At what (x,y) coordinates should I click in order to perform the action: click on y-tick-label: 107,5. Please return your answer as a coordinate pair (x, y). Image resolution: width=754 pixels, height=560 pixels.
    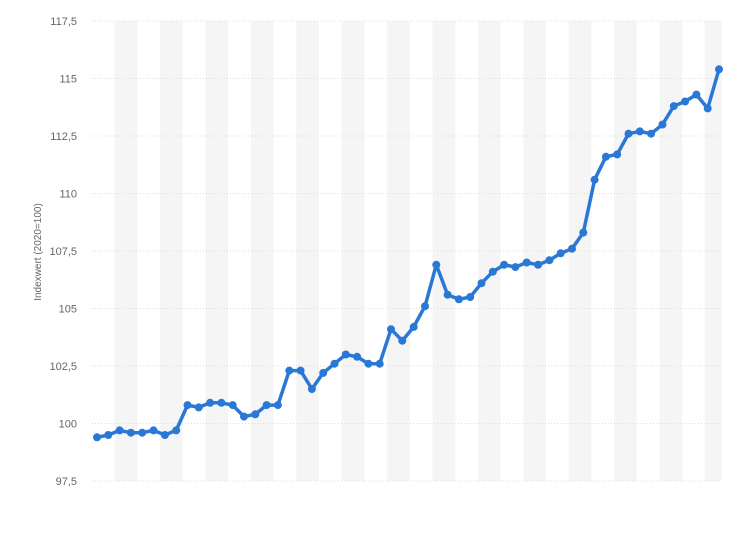
    Looking at the image, I should click on (63, 252).